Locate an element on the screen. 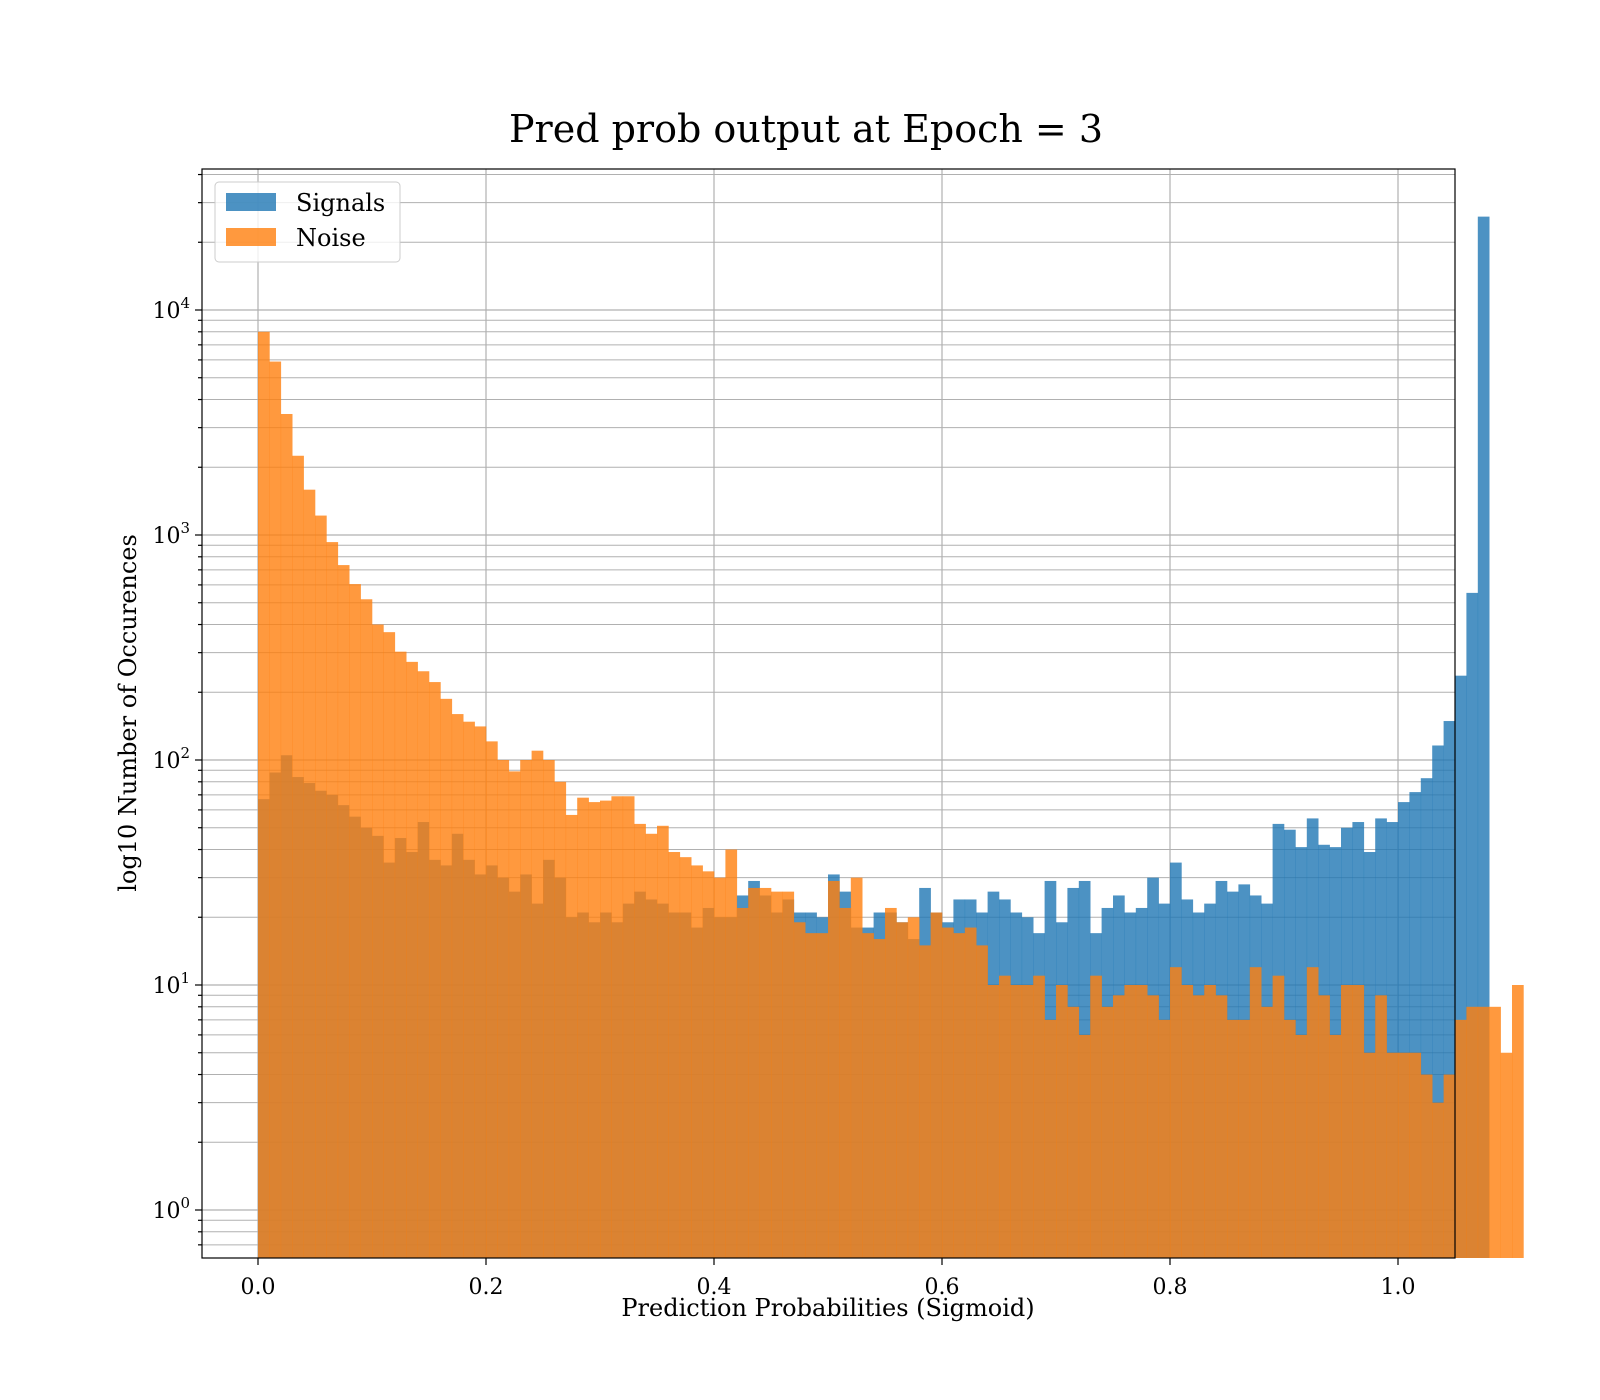 This screenshot has height=1400, width=1600. legend-label-signals: Signals is located at coordinates (340, 203).